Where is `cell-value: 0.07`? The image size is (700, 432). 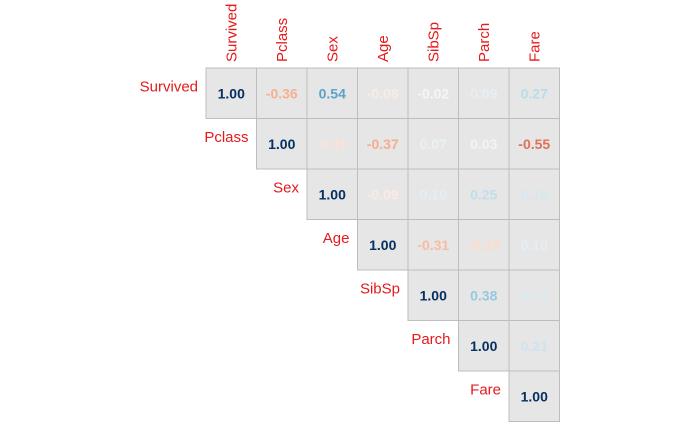 cell-value: 0.07 is located at coordinates (433, 144).